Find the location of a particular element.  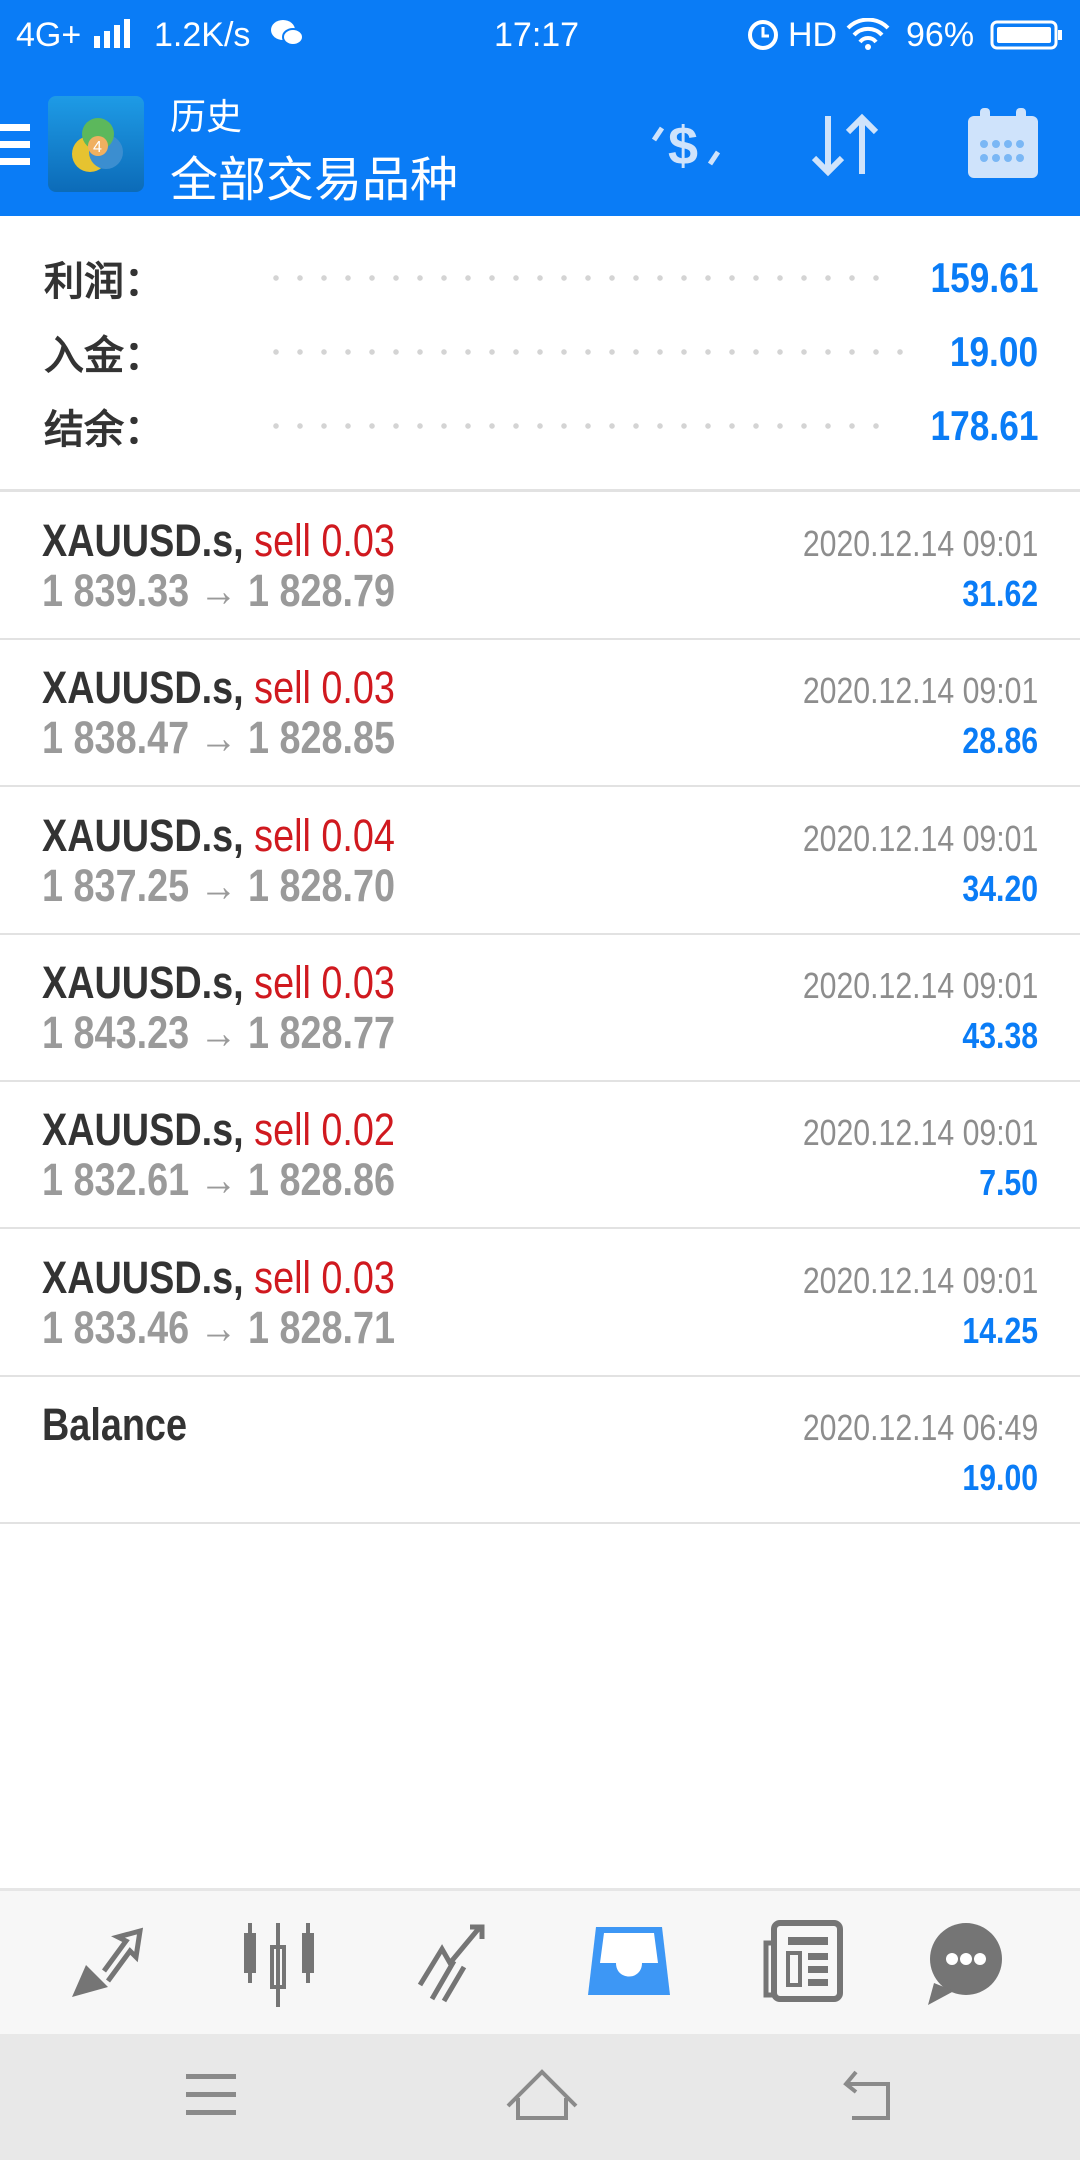

chart-icon is located at coordinates (281, 1964).